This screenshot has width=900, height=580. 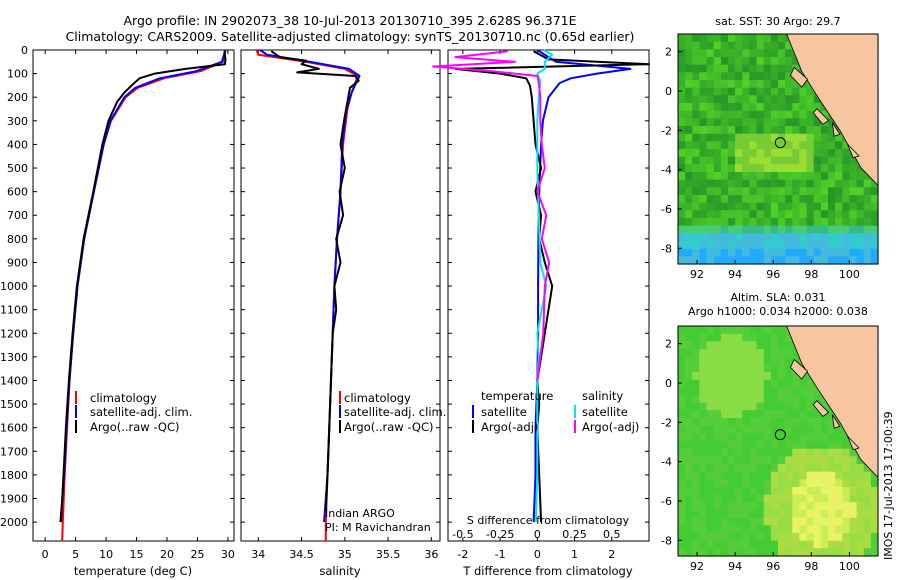 I want to click on legend-climatology-label: climatology, so click(x=123, y=398).